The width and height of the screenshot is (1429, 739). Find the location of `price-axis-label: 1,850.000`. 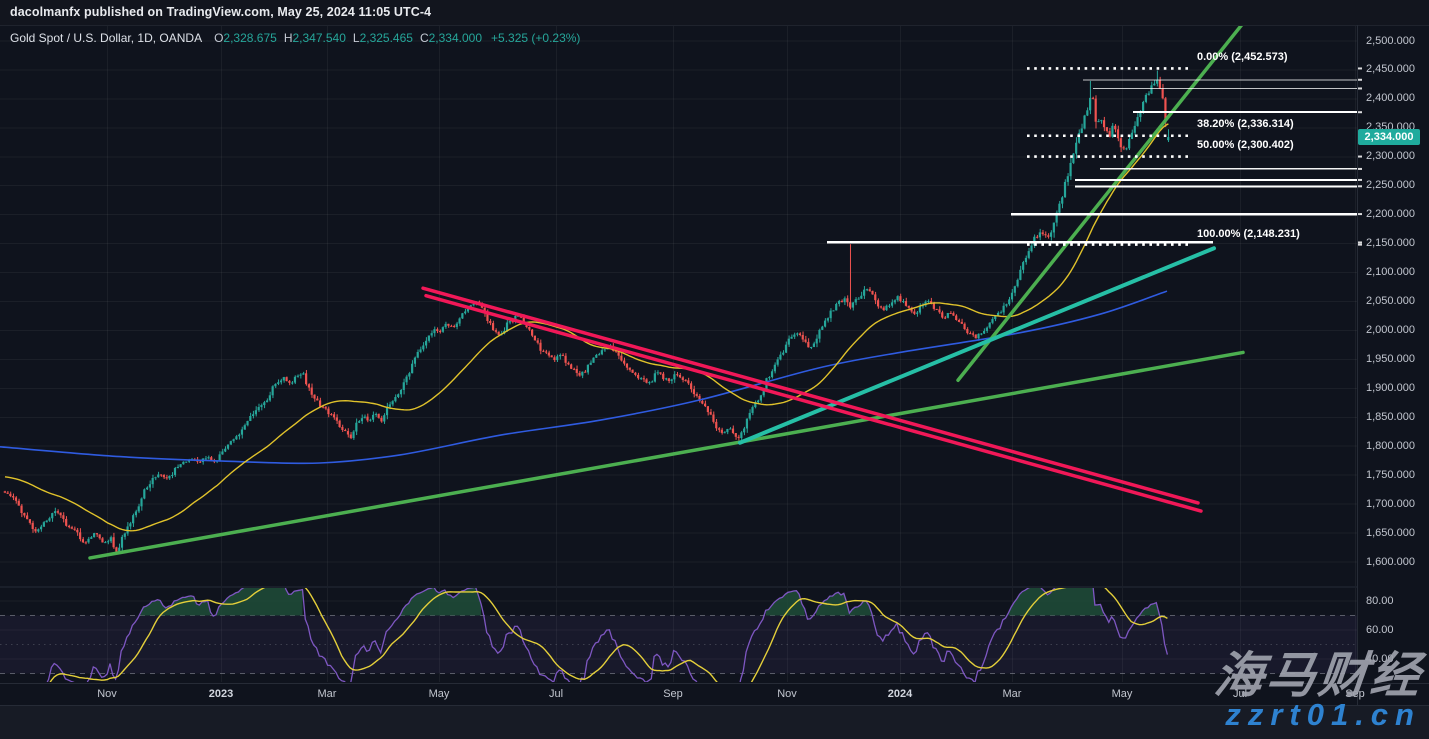

price-axis-label: 1,850.000 is located at coordinates (1390, 416).